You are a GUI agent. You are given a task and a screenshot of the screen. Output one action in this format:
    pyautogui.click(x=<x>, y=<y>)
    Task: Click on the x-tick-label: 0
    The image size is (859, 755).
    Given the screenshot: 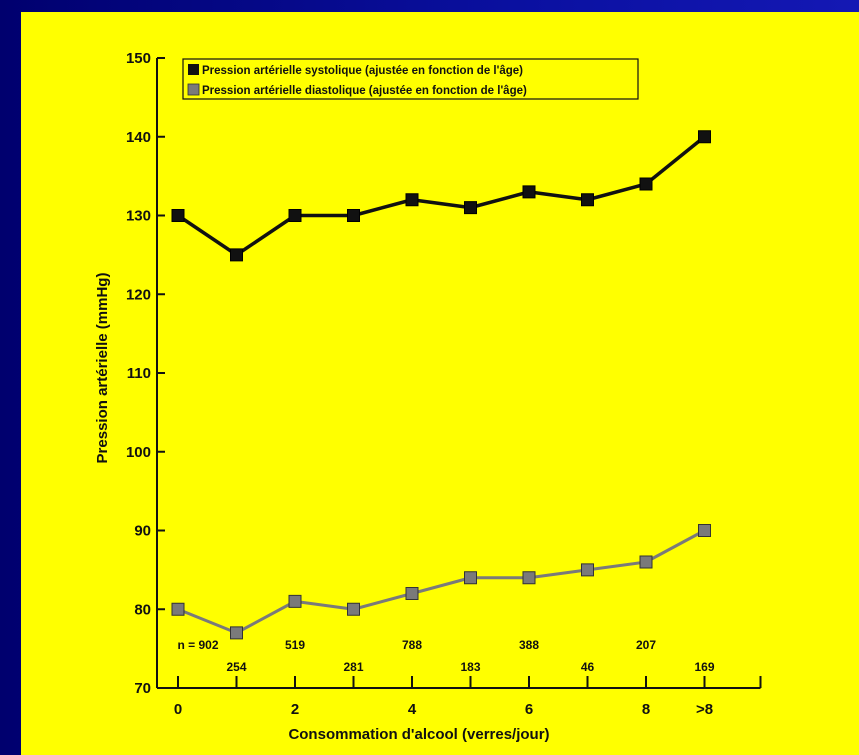 What is the action you would take?
    pyautogui.click(x=178, y=709)
    